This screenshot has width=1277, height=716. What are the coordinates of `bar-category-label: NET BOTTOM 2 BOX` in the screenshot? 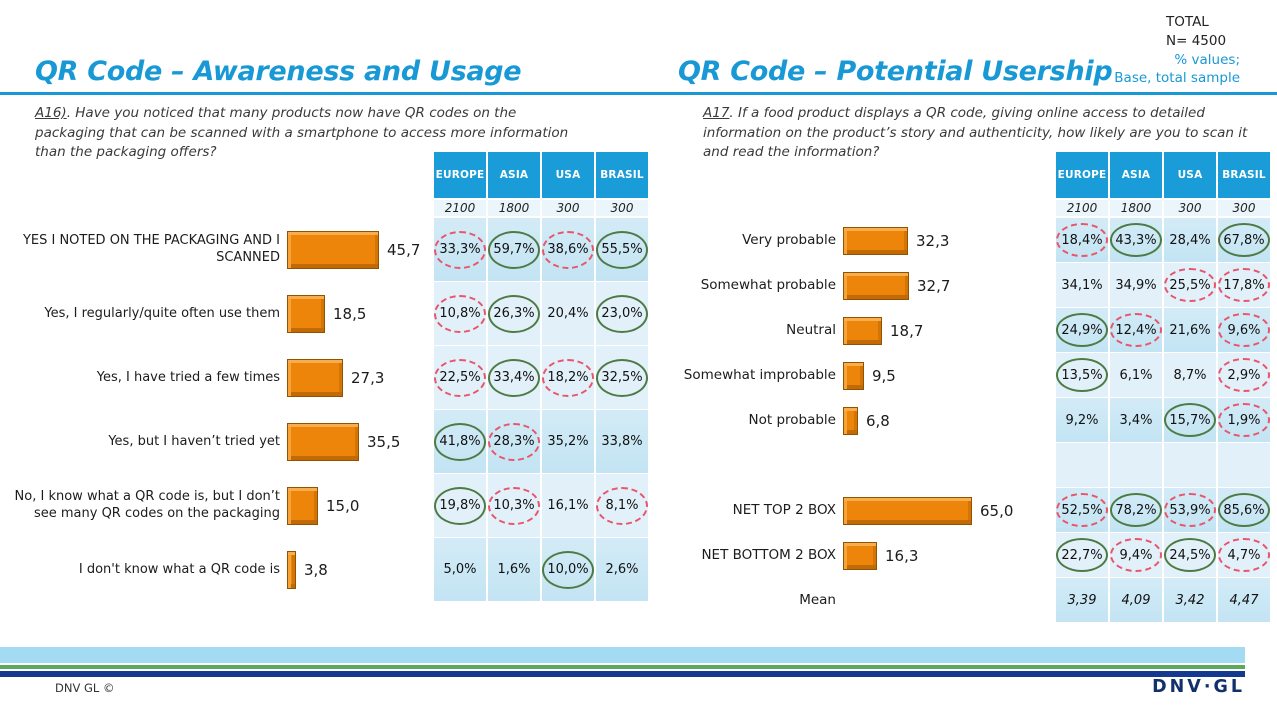 It's located at (768, 554).